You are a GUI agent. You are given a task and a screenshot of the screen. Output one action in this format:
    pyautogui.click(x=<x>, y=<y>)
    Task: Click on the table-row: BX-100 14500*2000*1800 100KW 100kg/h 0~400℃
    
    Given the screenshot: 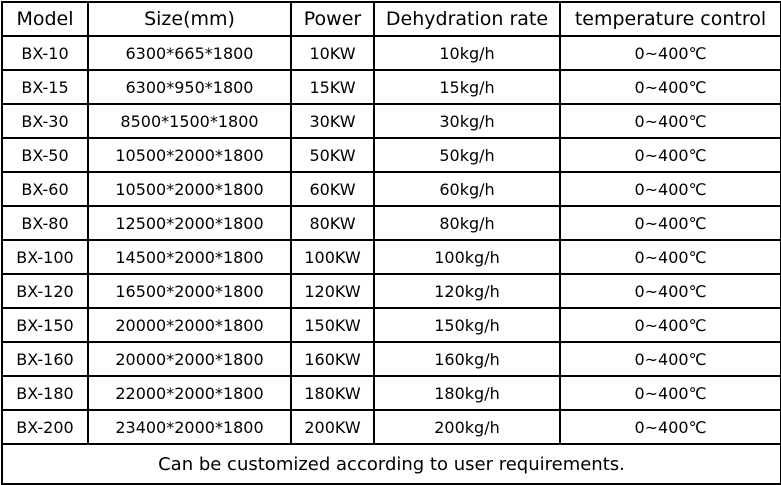 What is the action you would take?
    pyautogui.click(x=391, y=257)
    